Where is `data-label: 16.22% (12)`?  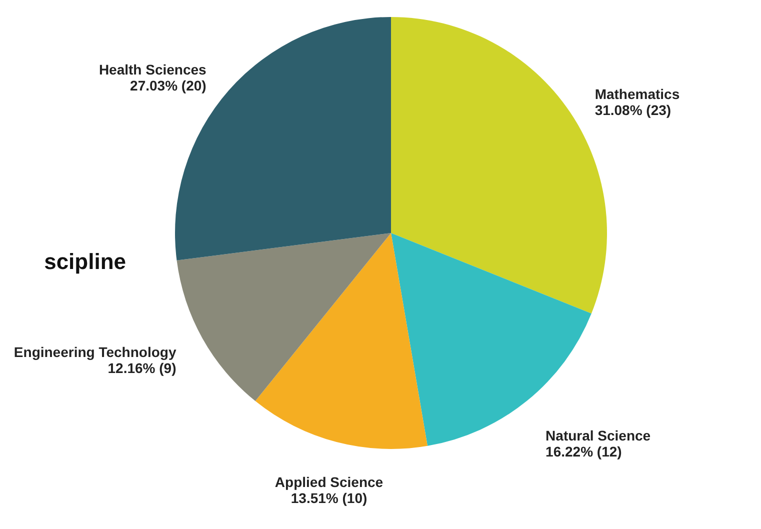 data-label: 16.22% (12) is located at coordinates (584, 451).